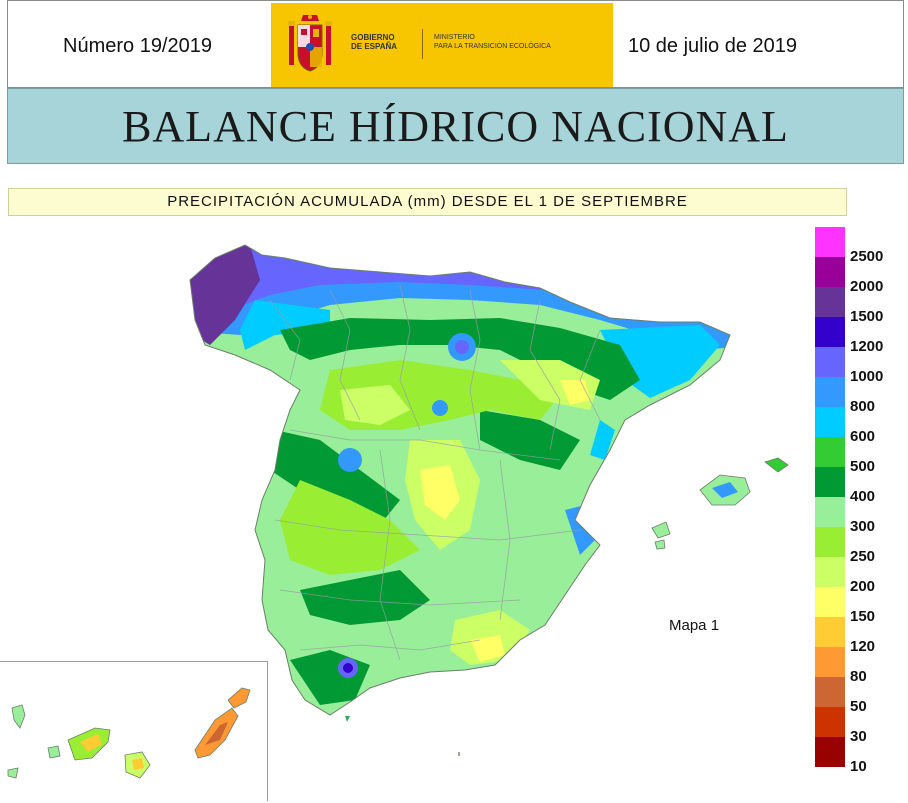 The height and width of the screenshot is (803, 908). I want to click on page-title: BALANCE HÍDRICO NACIONAL, so click(455, 126).